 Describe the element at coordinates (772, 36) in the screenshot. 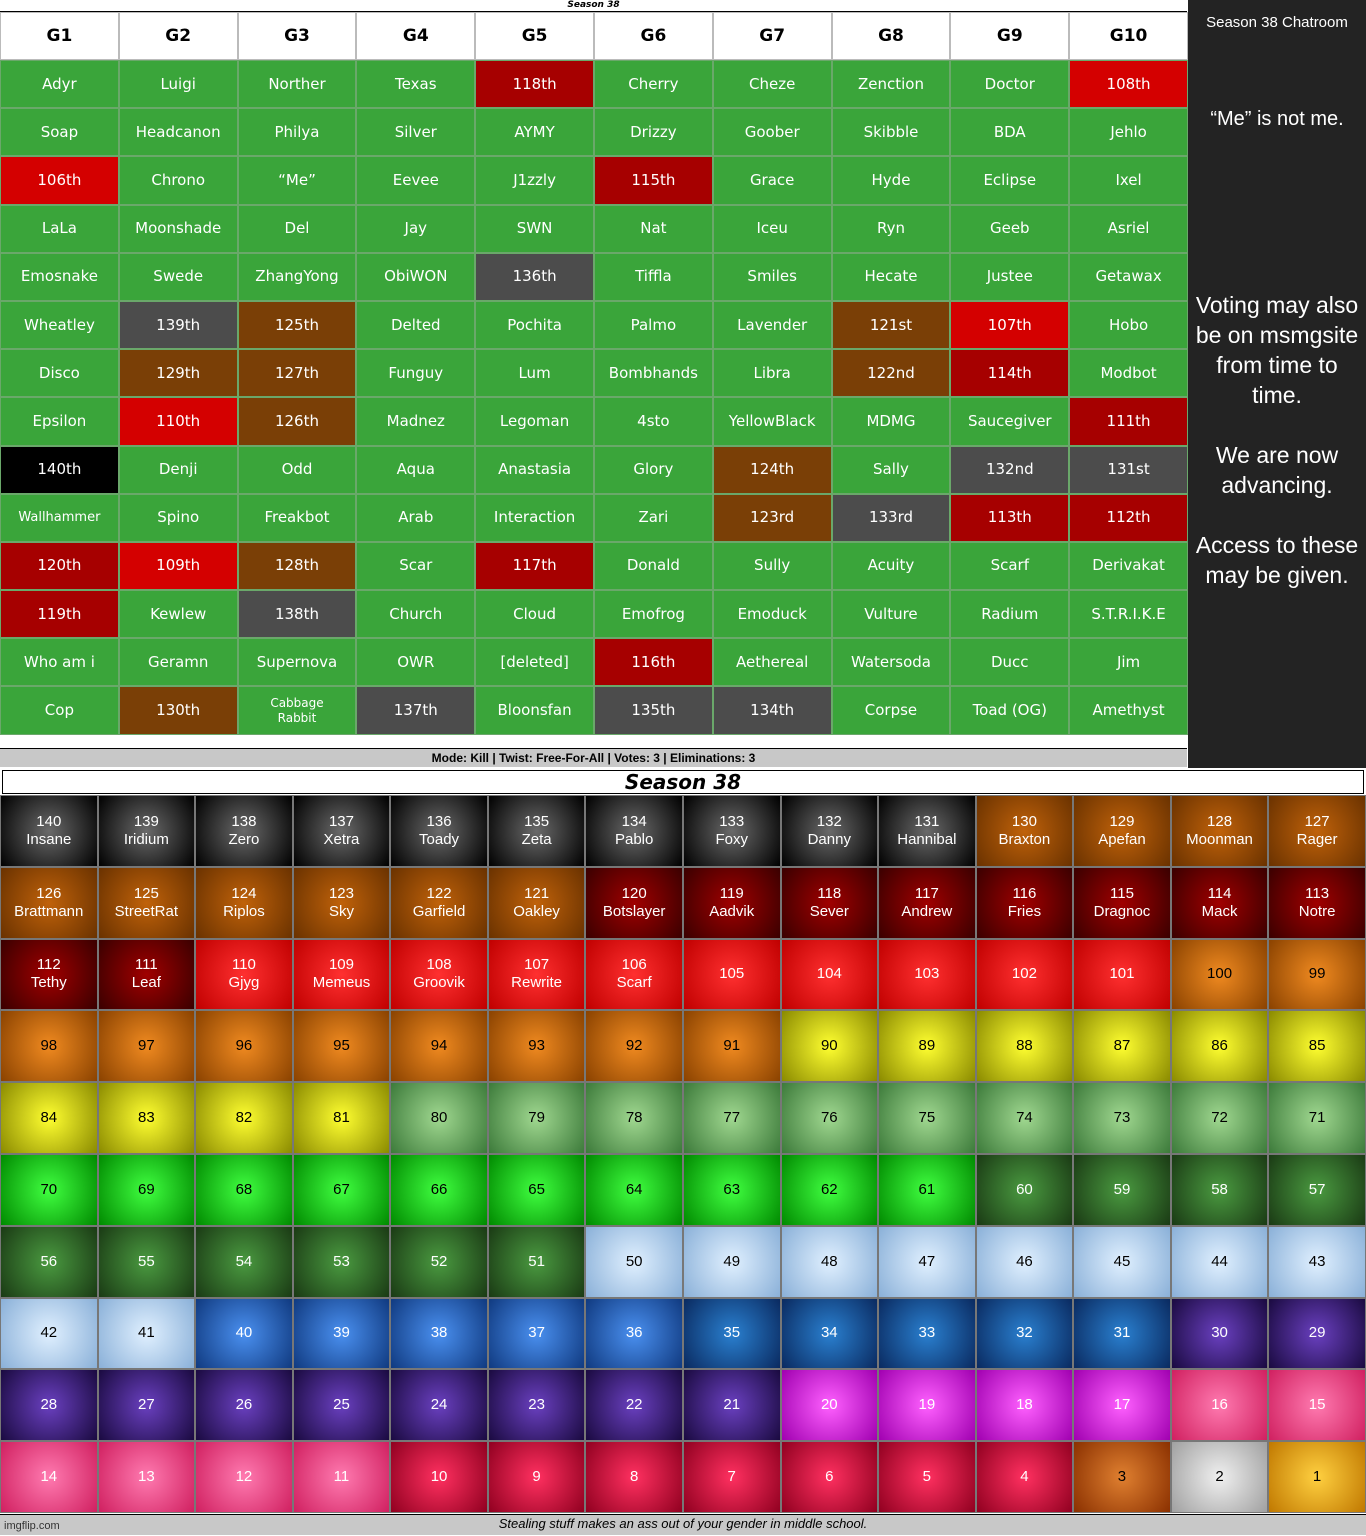

I see `group-header: G7` at that location.